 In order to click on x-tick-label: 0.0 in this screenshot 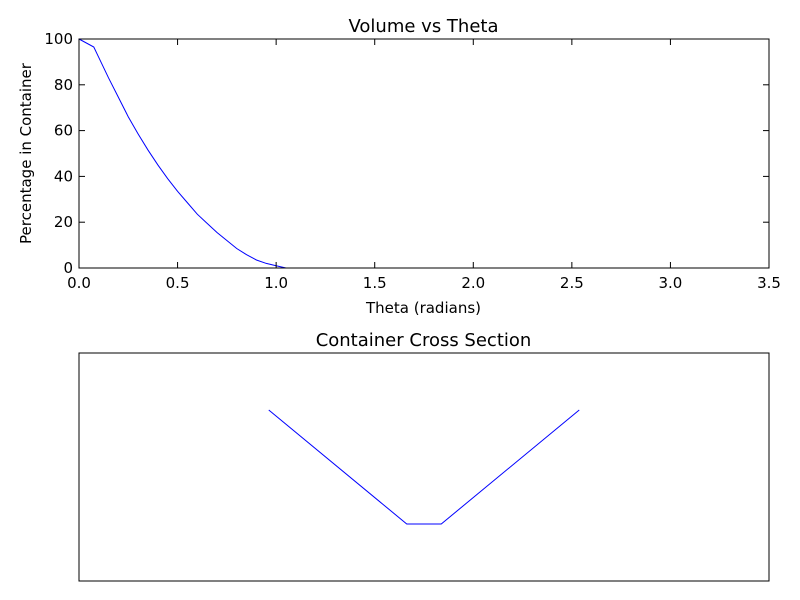, I will do `click(79, 283)`.